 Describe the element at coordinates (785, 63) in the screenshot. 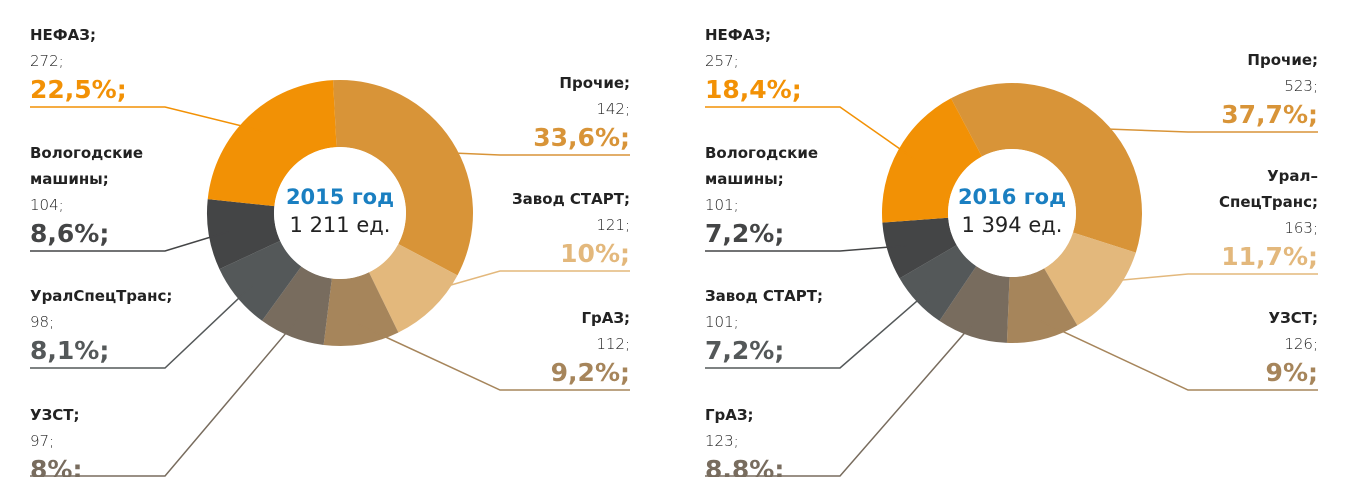

I see `slice-label: НЕФАЗ; 257; 18,4%;` at that location.